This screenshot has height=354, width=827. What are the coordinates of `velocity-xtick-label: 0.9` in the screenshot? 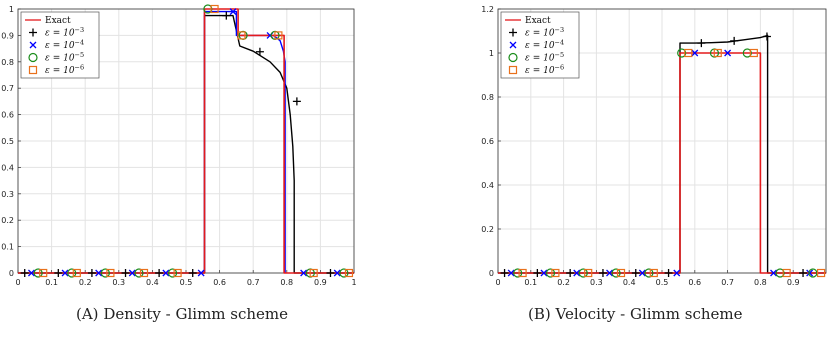 It's located at (793, 282).